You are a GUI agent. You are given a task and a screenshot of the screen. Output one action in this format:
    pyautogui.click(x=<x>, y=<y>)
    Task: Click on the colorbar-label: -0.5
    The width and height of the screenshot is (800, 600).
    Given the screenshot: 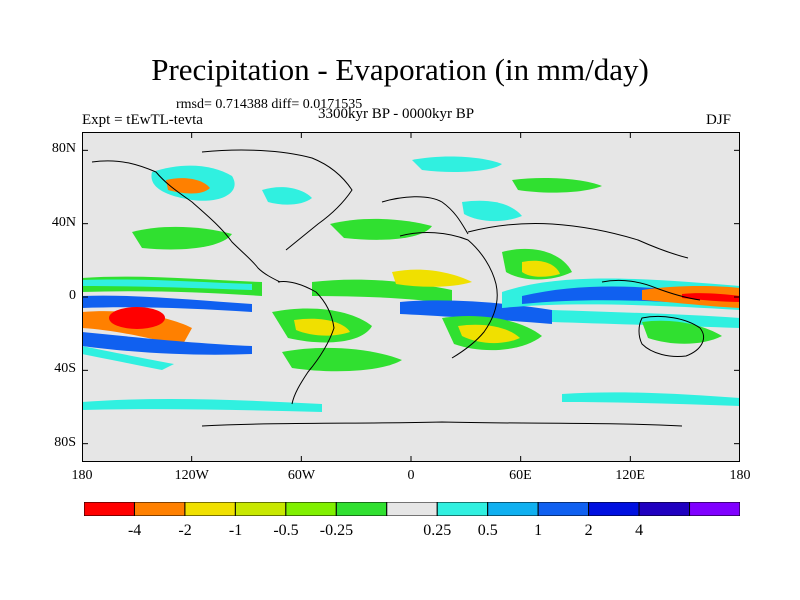 What is the action you would take?
    pyautogui.click(x=286, y=530)
    